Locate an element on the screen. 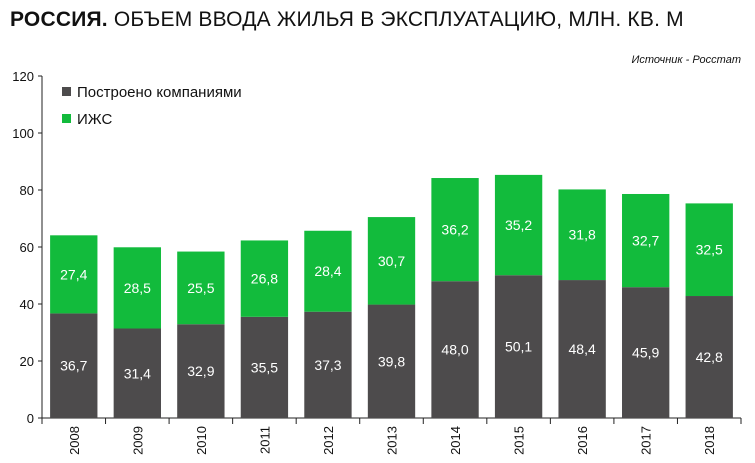  y-tick-label: 120 is located at coordinates (23, 76).